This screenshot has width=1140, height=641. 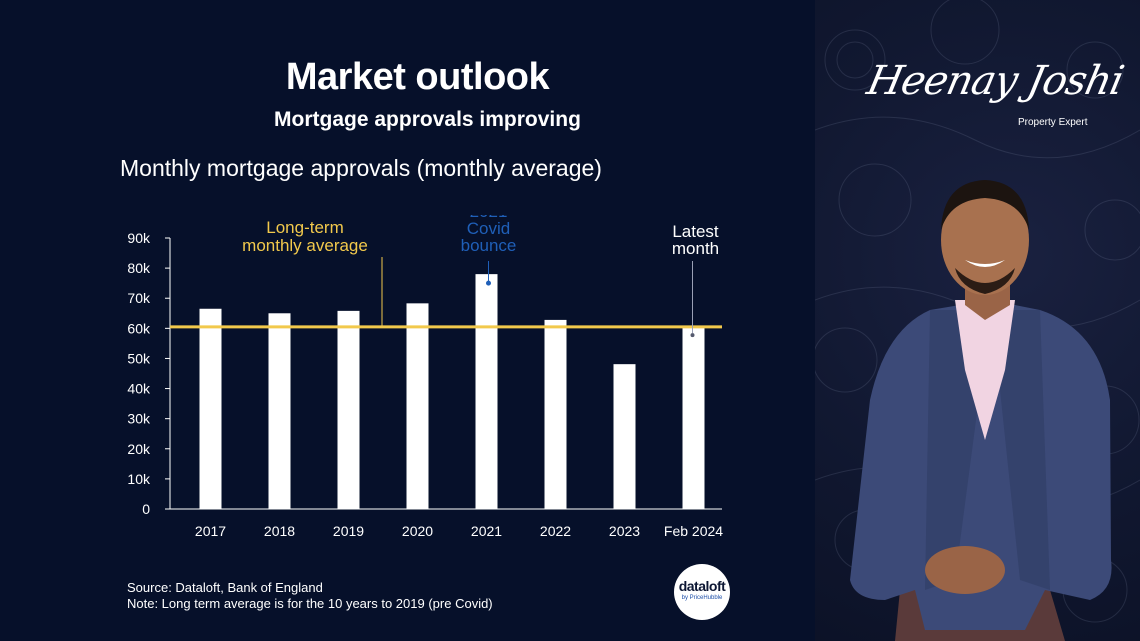 I want to click on x-tick-label: Feb 2024, so click(x=693, y=531).